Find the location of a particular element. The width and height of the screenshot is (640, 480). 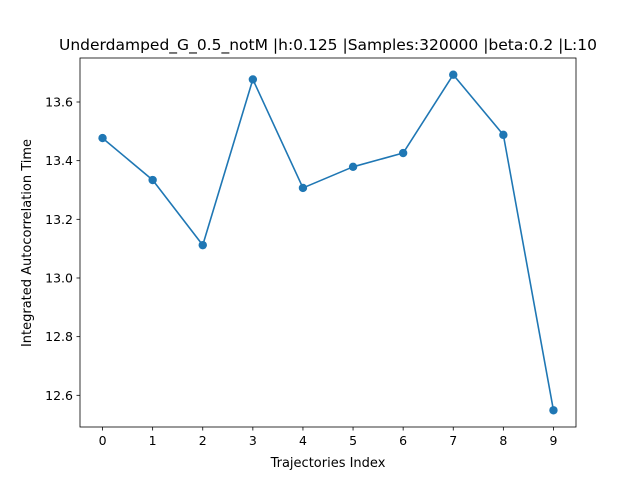

y-axis-ticks: 12.6 12.8 13.0 13.2 13.4 13.6 is located at coordinates (62, 248).